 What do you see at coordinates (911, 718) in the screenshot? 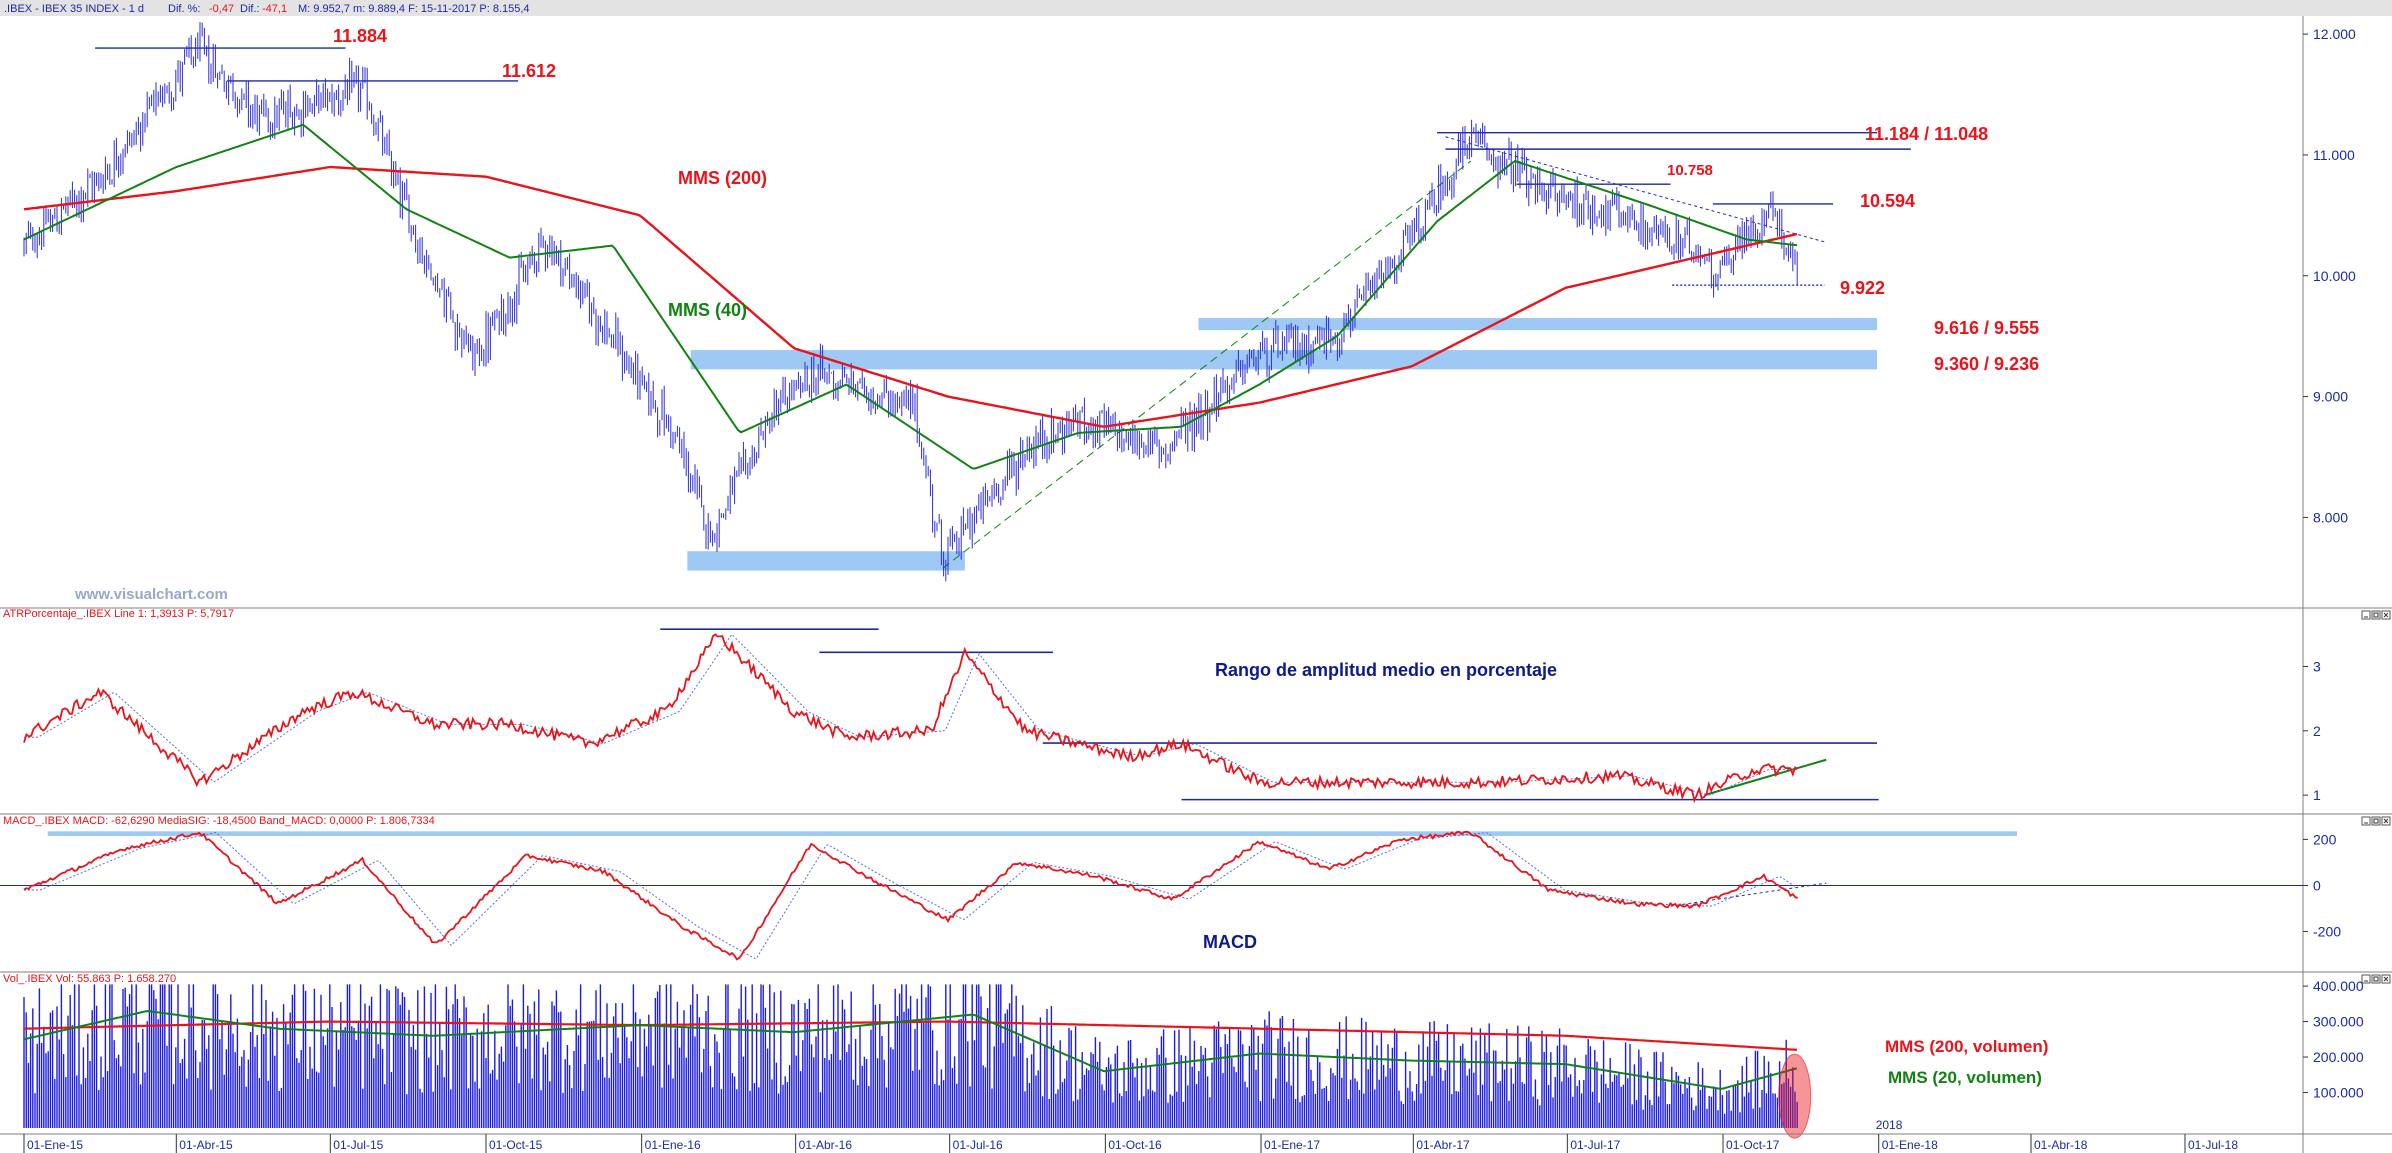
I see `atr-line` at bounding box center [911, 718].